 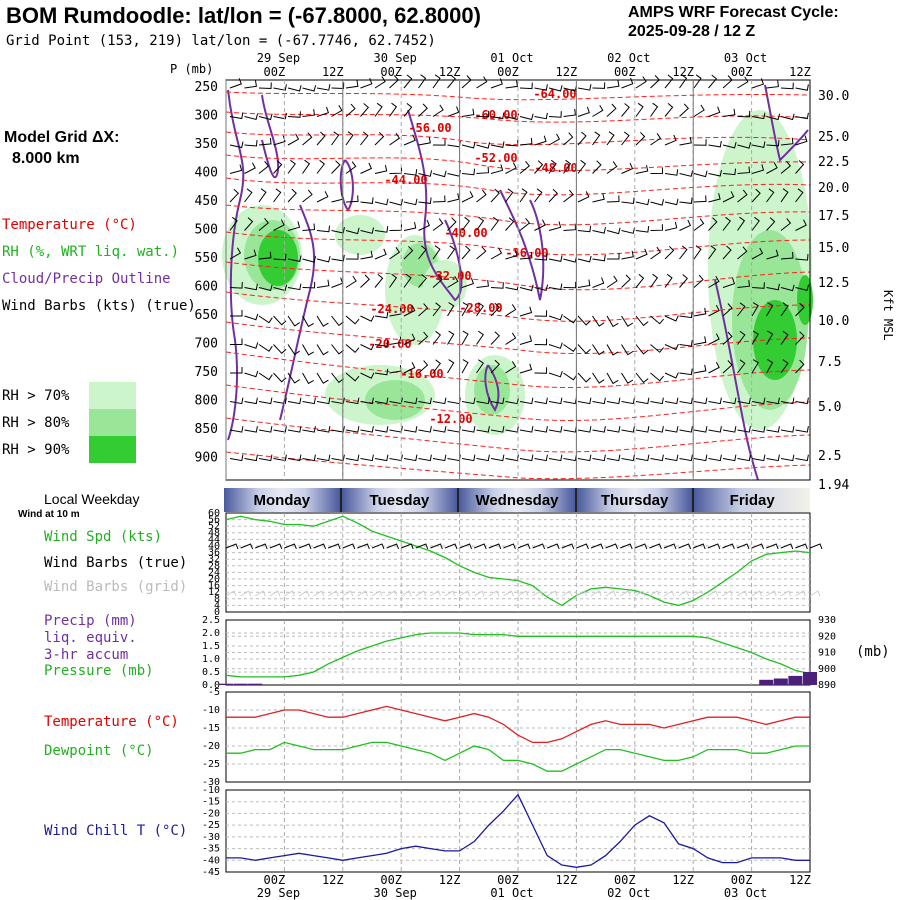 What do you see at coordinates (391, 309) in the screenshot?
I see `temperature-contour-label: -24.00` at bounding box center [391, 309].